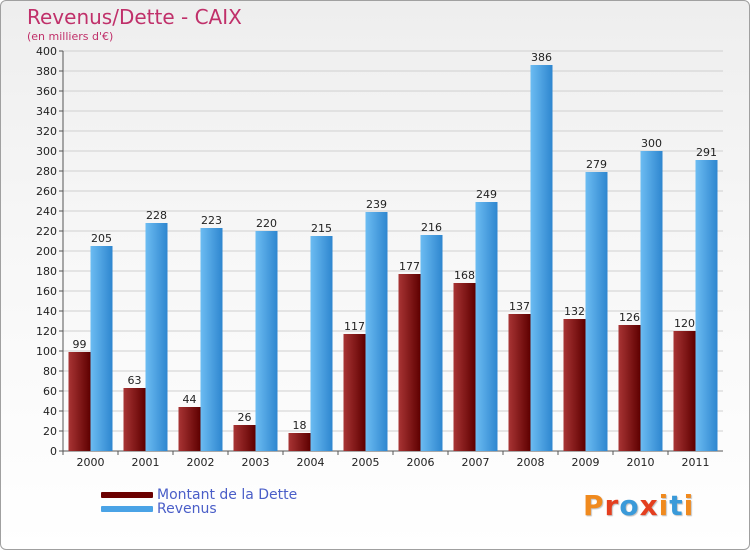  What do you see at coordinates (464, 275) in the screenshot?
I see `data-label-dette: 168` at bounding box center [464, 275].